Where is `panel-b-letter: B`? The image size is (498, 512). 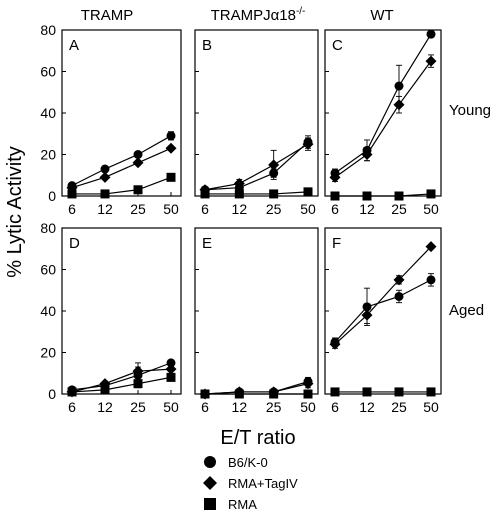 panel-b-letter: B is located at coordinates (207, 45).